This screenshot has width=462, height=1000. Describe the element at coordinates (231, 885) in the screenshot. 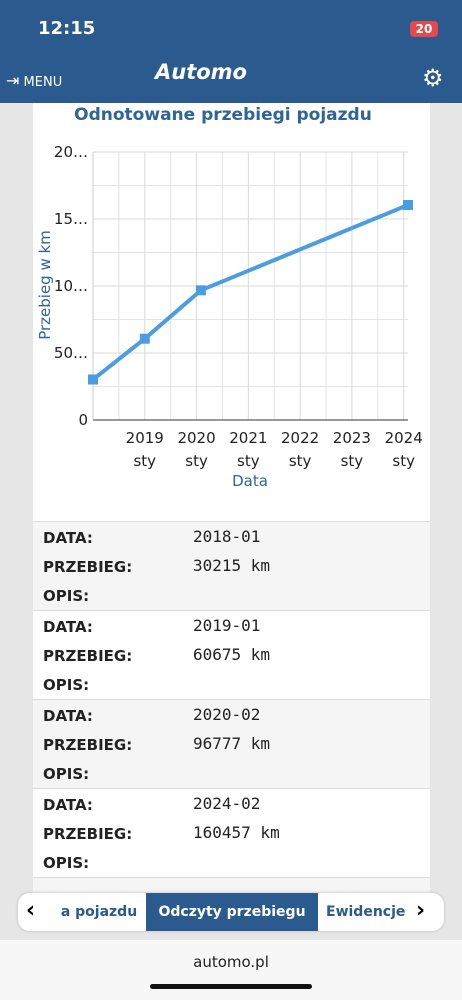

I see `record` at that location.